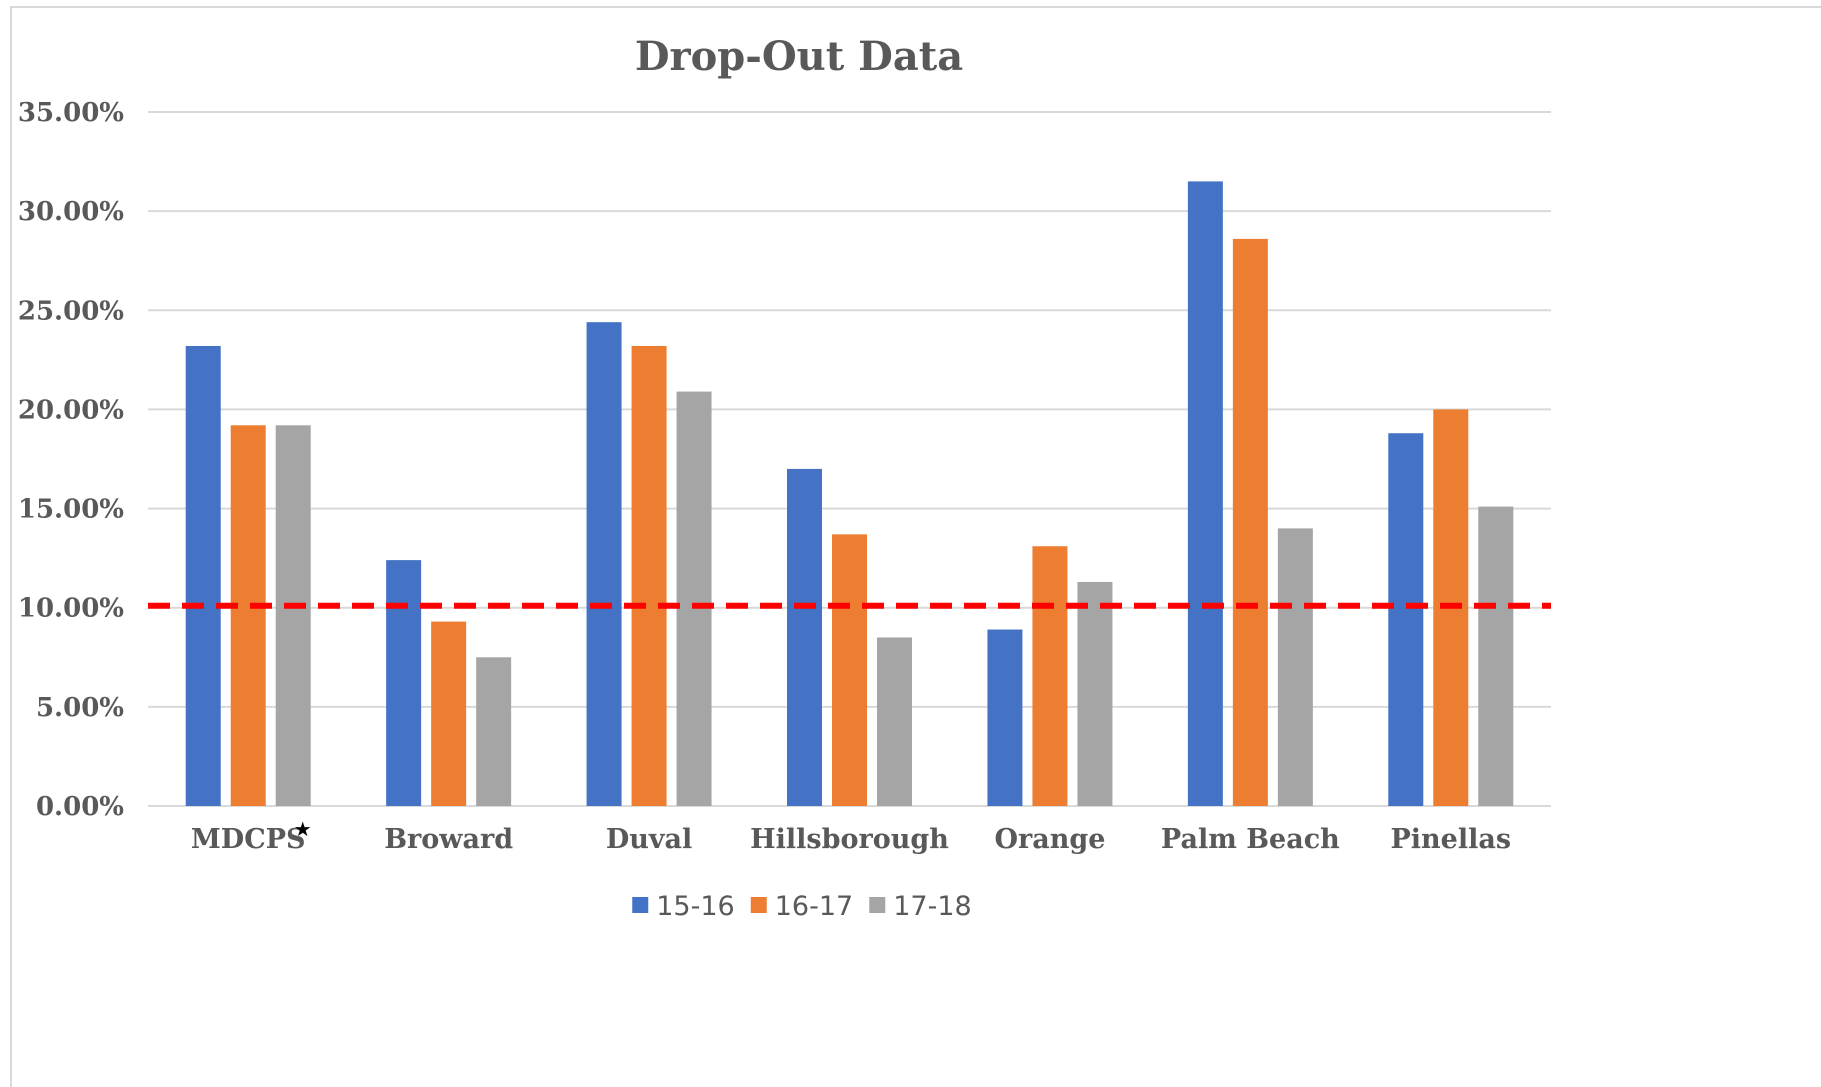 The width and height of the screenshot is (1821, 1087). I want to click on y-tick-label: 20.00%, so click(71, 410).